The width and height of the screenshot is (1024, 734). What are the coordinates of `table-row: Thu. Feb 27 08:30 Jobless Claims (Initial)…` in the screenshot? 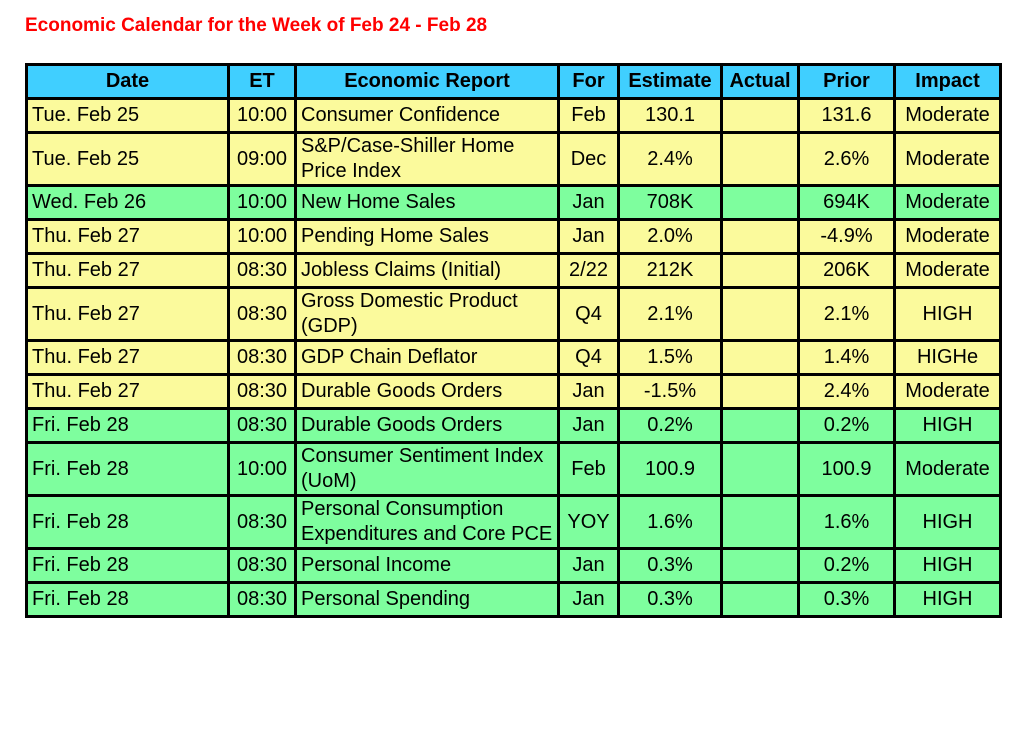 It's located at (513, 270).